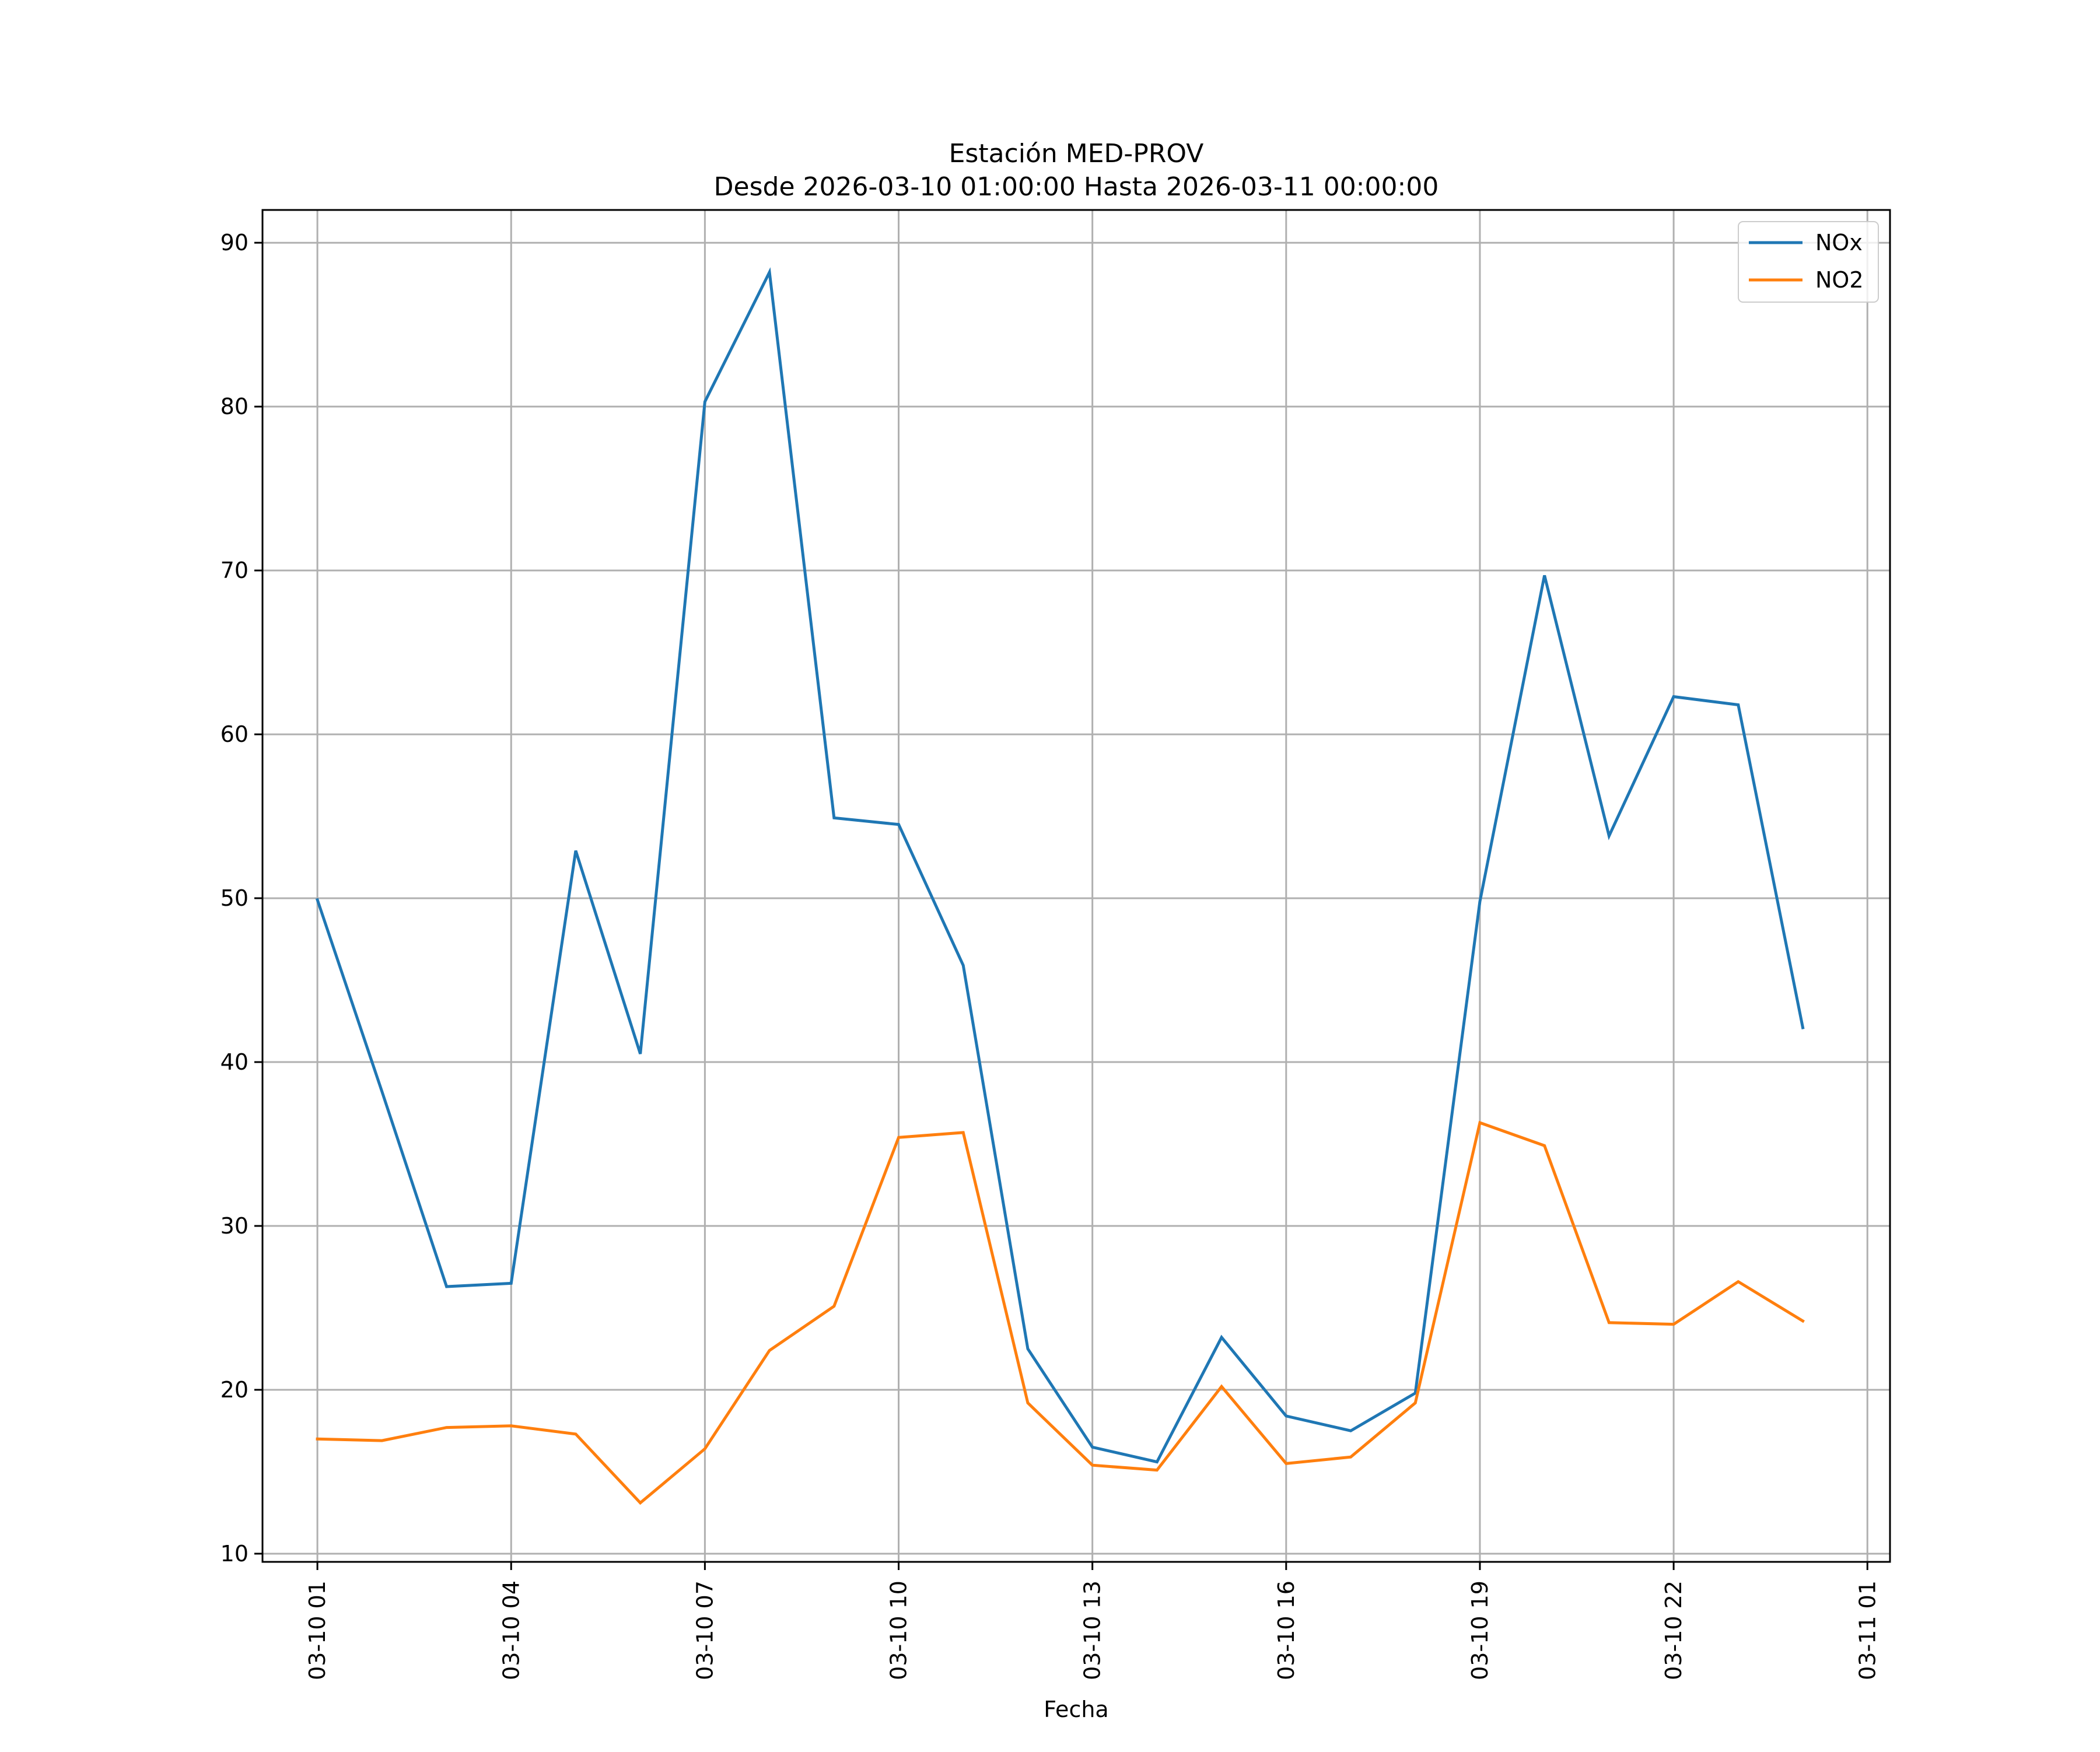 The height and width of the screenshot is (1752, 2100). What do you see at coordinates (1076, 1709) in the screenshot?
I see `x-axis-label: Fecha` at bounding box center [1076, 1709].